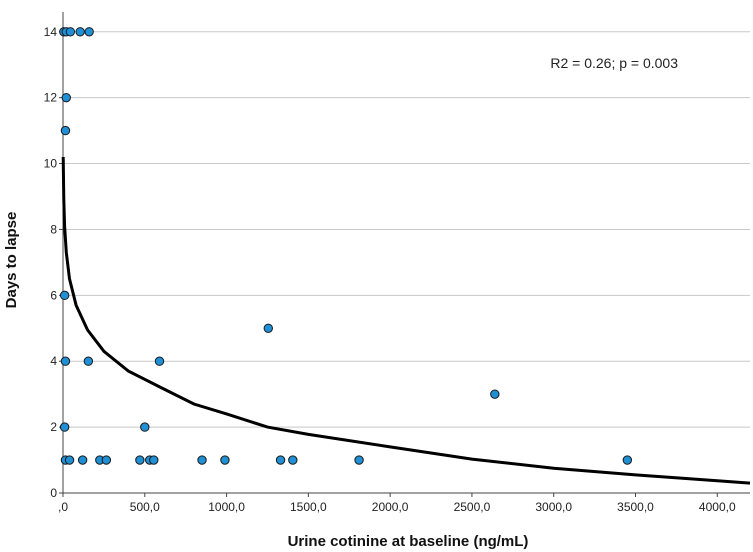 This screenshot has width=753, height=552. What do you see at coordinates (553, 507) in the screenshot?
I see `x-tick-label: 3000,0` at bounding box center [553, 507].